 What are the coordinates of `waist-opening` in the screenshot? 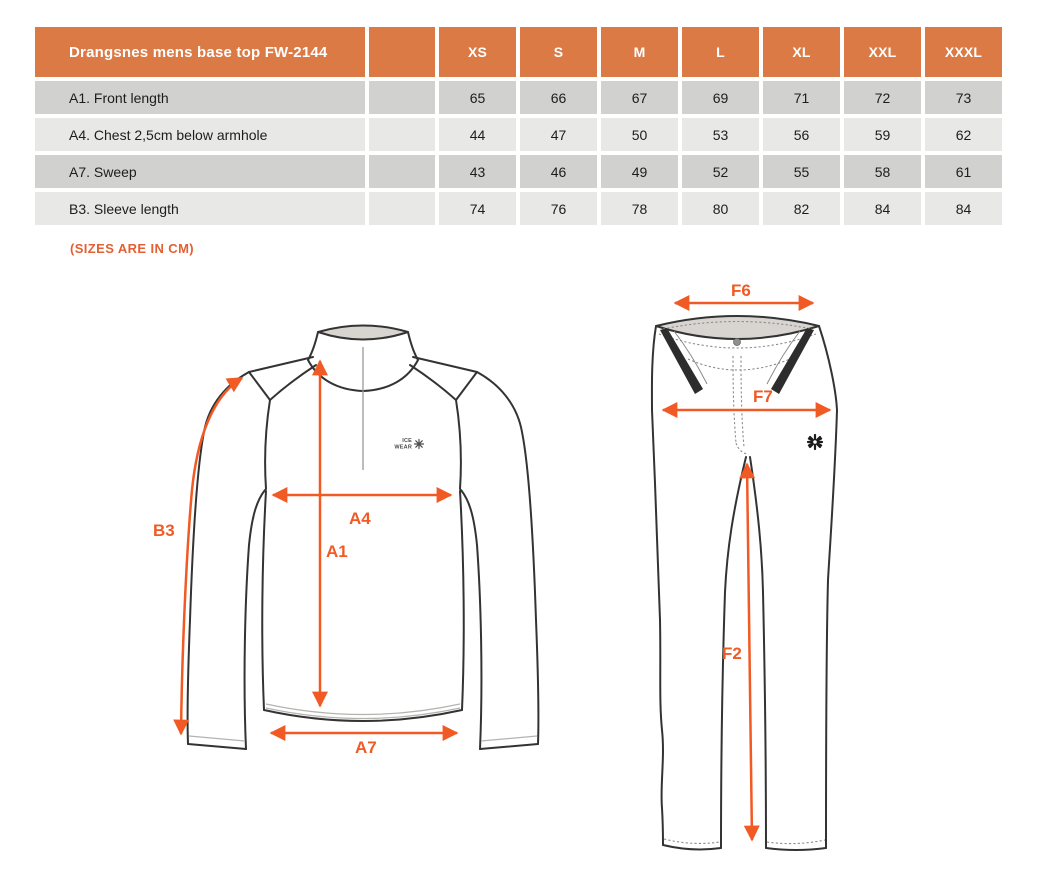 It's located at (737, 327).